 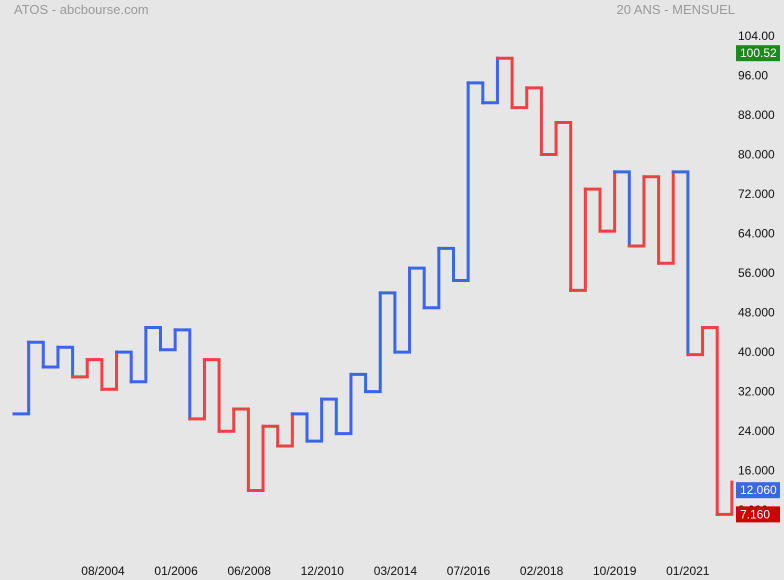 I want to click on up-marker-badge-bg, so click(x=758, y=490).